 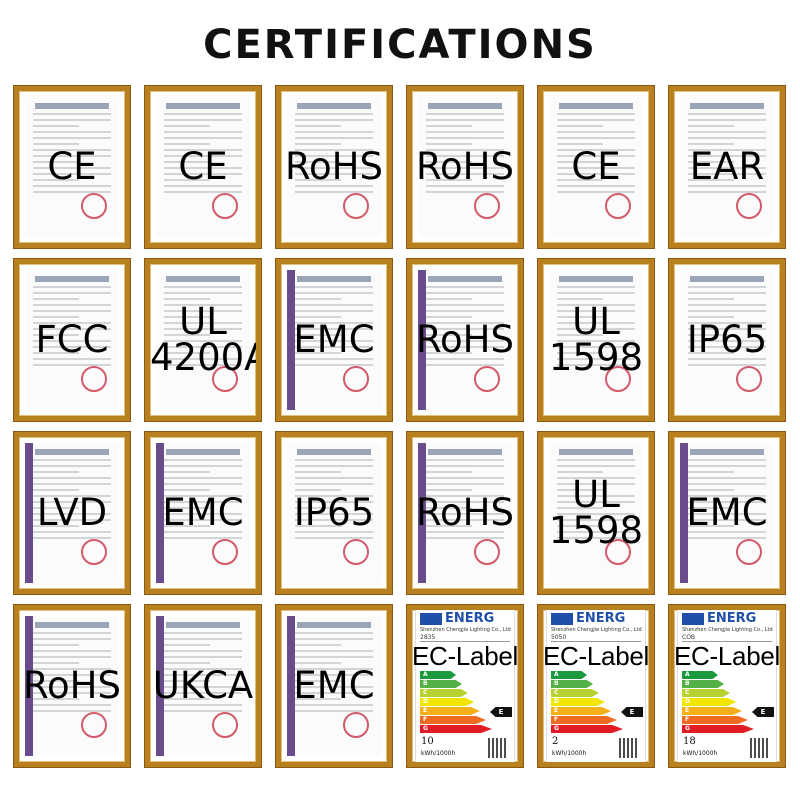 I want to click on energy-value: 2, so click(x=555, y=741).